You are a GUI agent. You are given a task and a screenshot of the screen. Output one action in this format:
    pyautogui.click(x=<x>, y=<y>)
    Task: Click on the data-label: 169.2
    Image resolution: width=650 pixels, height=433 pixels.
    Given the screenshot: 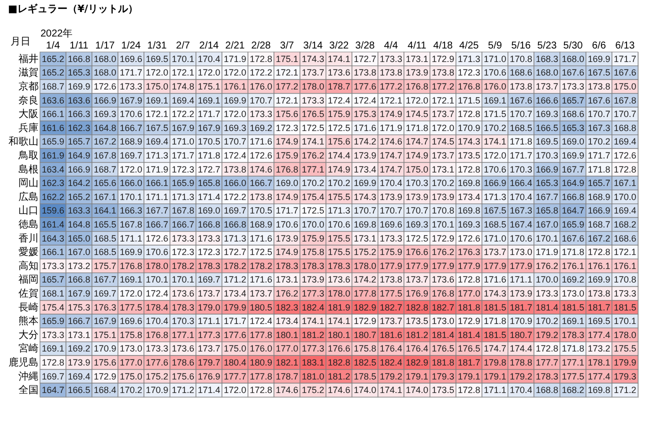 What is the action you would take?
    pyautogui.click(x=261, y=127)
    